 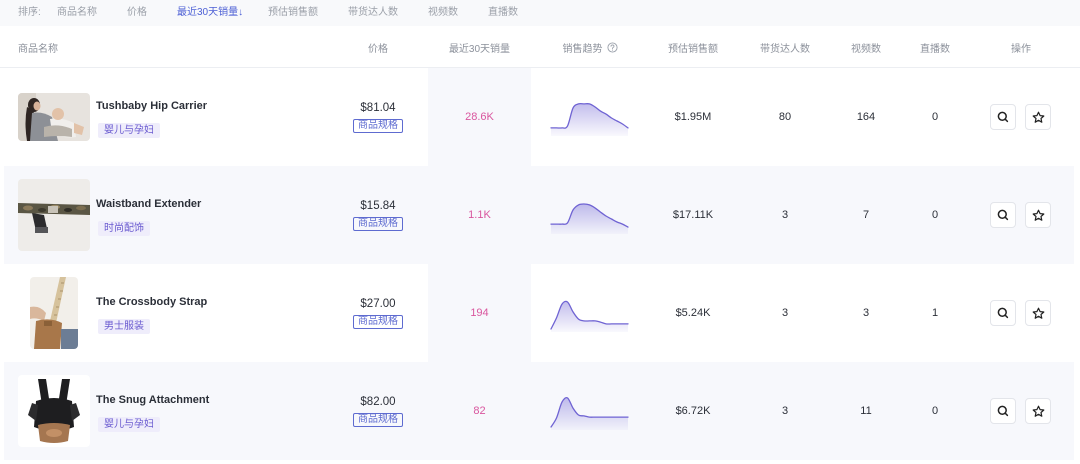 I want to click on live-count: 1, so click(x=935, y=313).